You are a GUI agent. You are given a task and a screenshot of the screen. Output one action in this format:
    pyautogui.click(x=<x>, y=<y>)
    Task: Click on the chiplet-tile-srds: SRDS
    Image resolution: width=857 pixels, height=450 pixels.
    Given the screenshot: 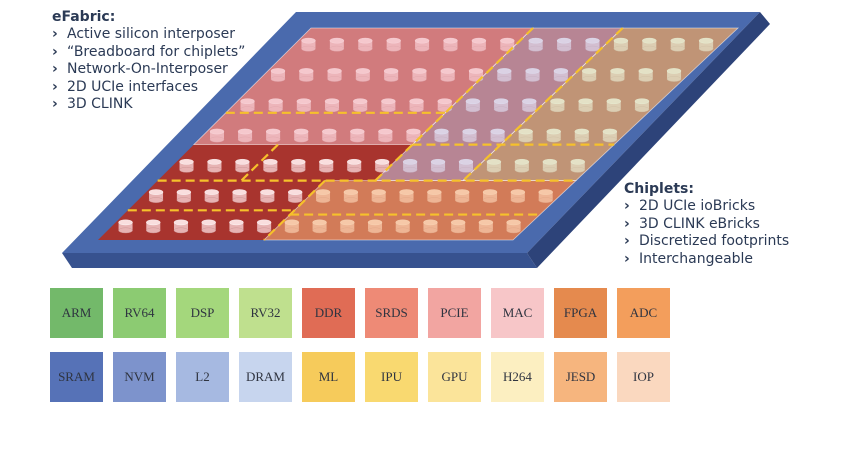 What is the action you would take?
    pyautogui.click(x=391, y=313)
    